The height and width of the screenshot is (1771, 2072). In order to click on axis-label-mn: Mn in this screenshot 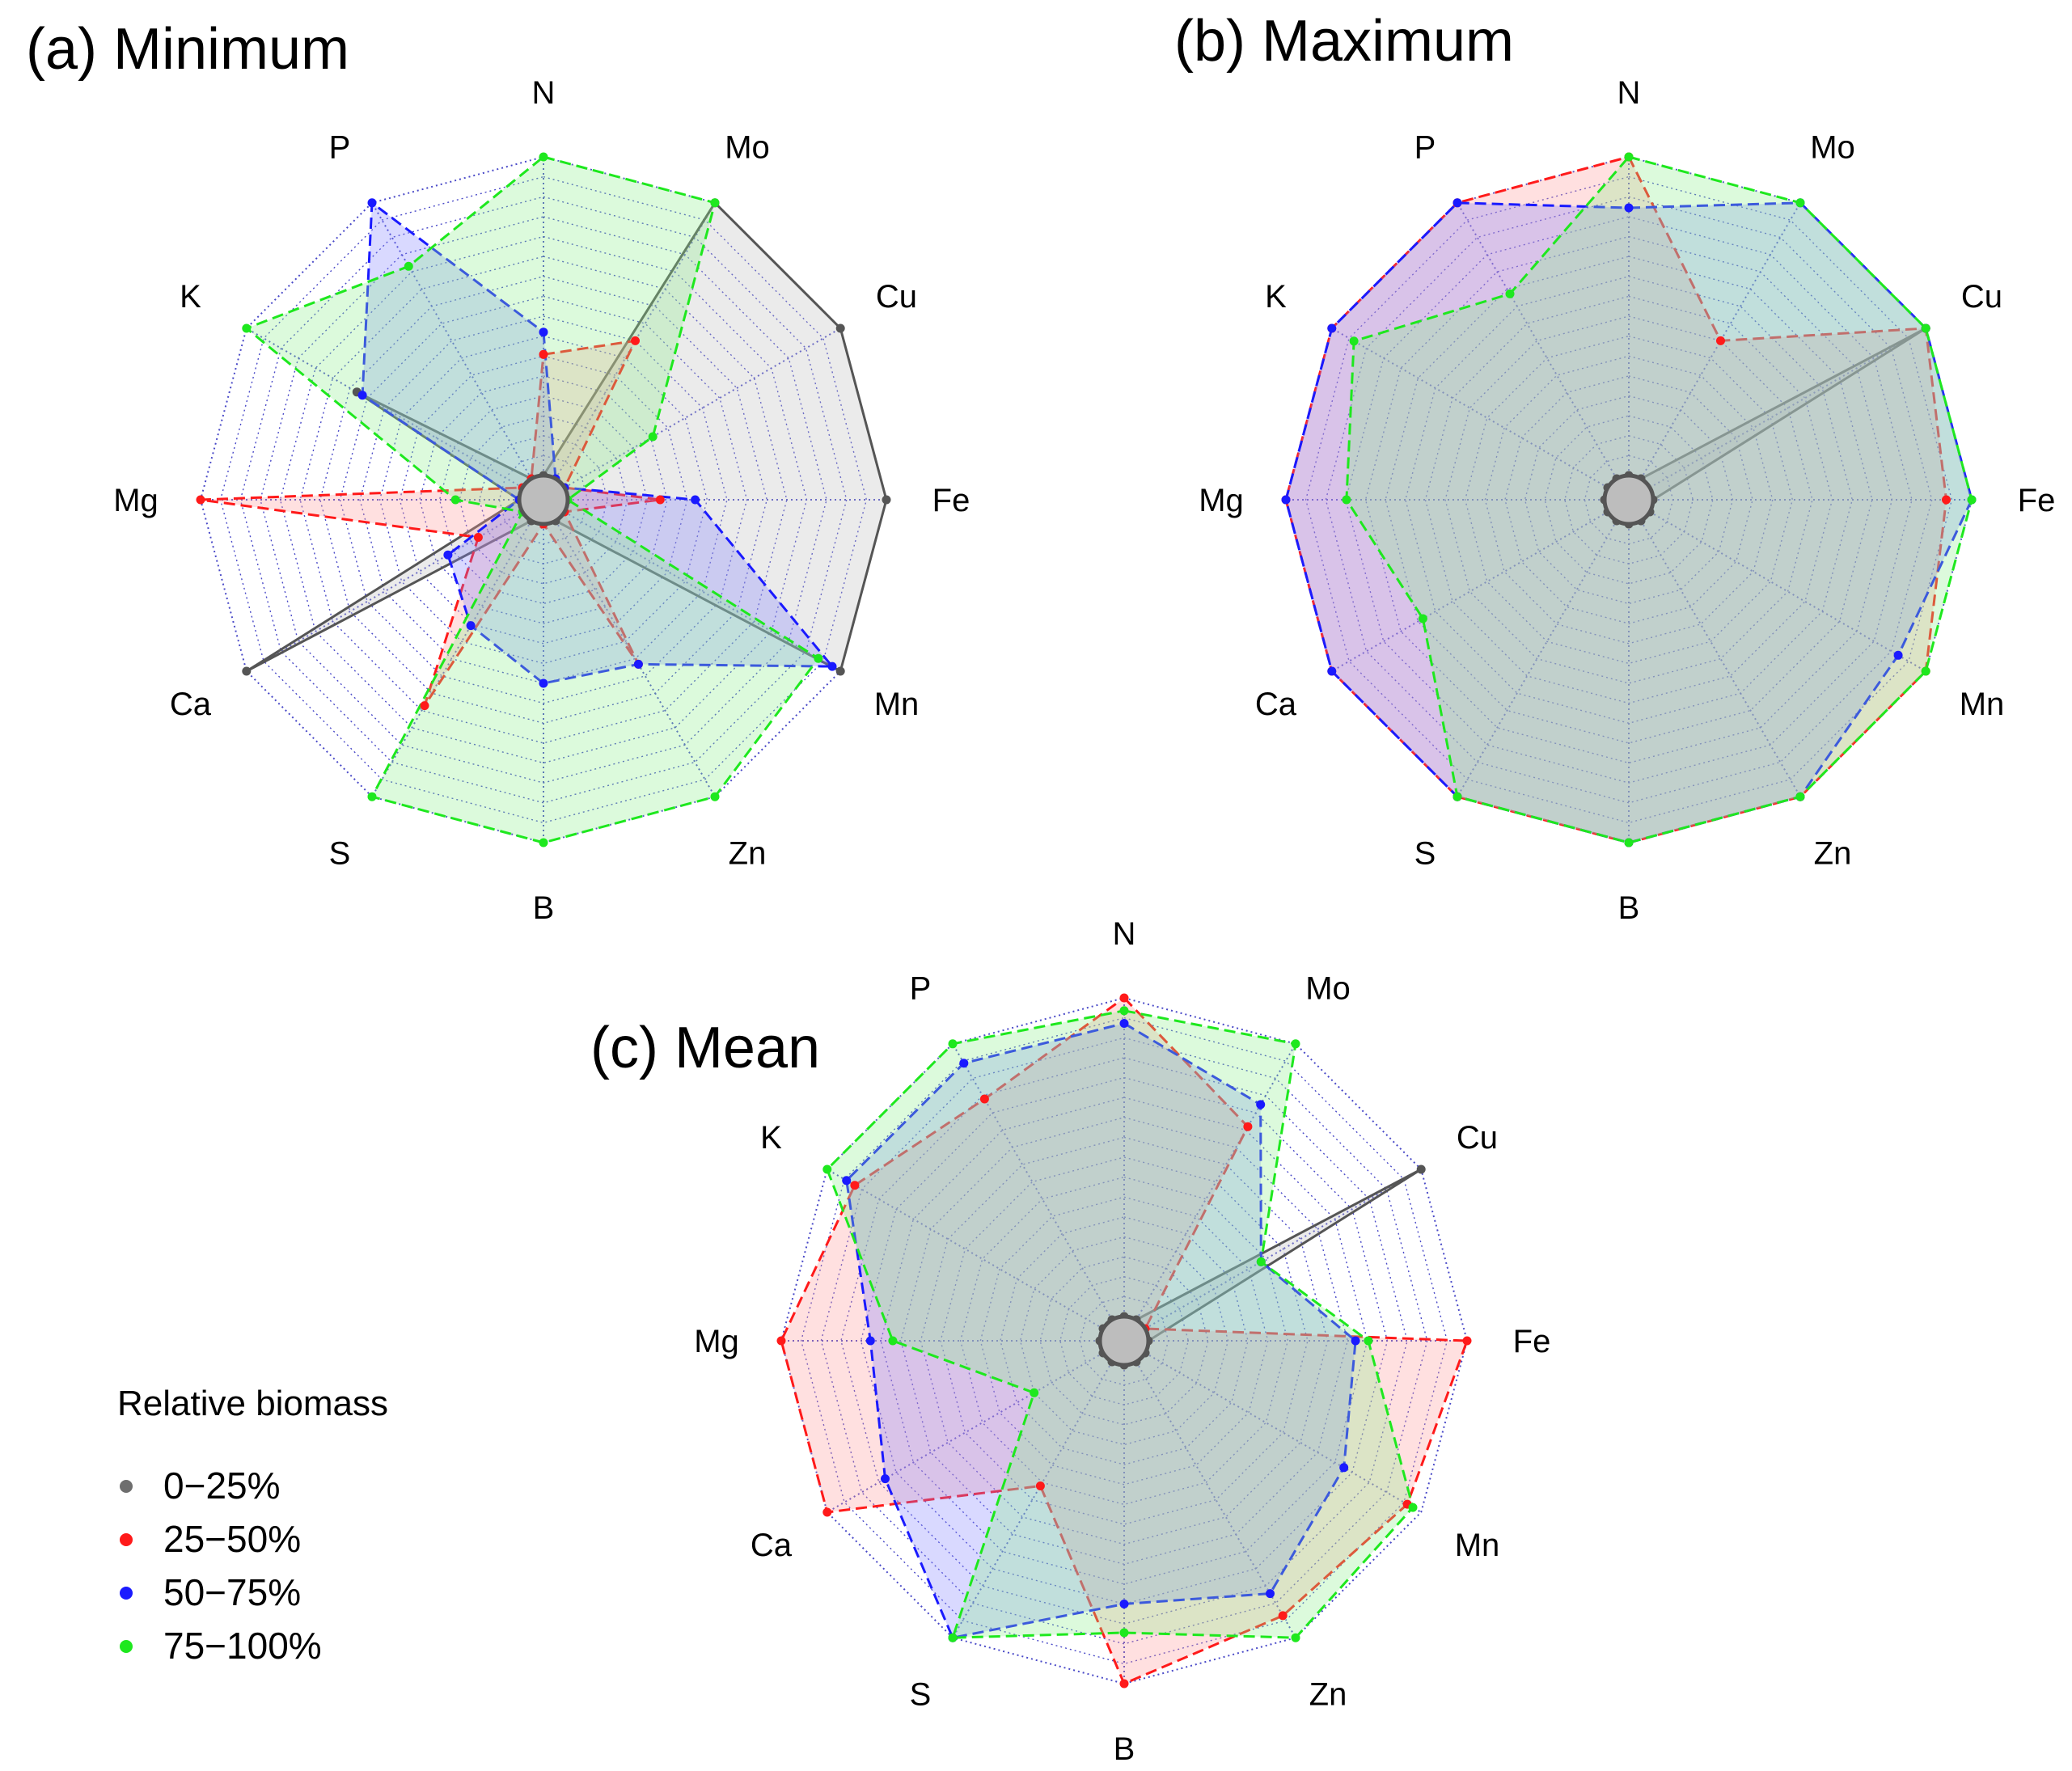, I will do `click(897, 705)`.